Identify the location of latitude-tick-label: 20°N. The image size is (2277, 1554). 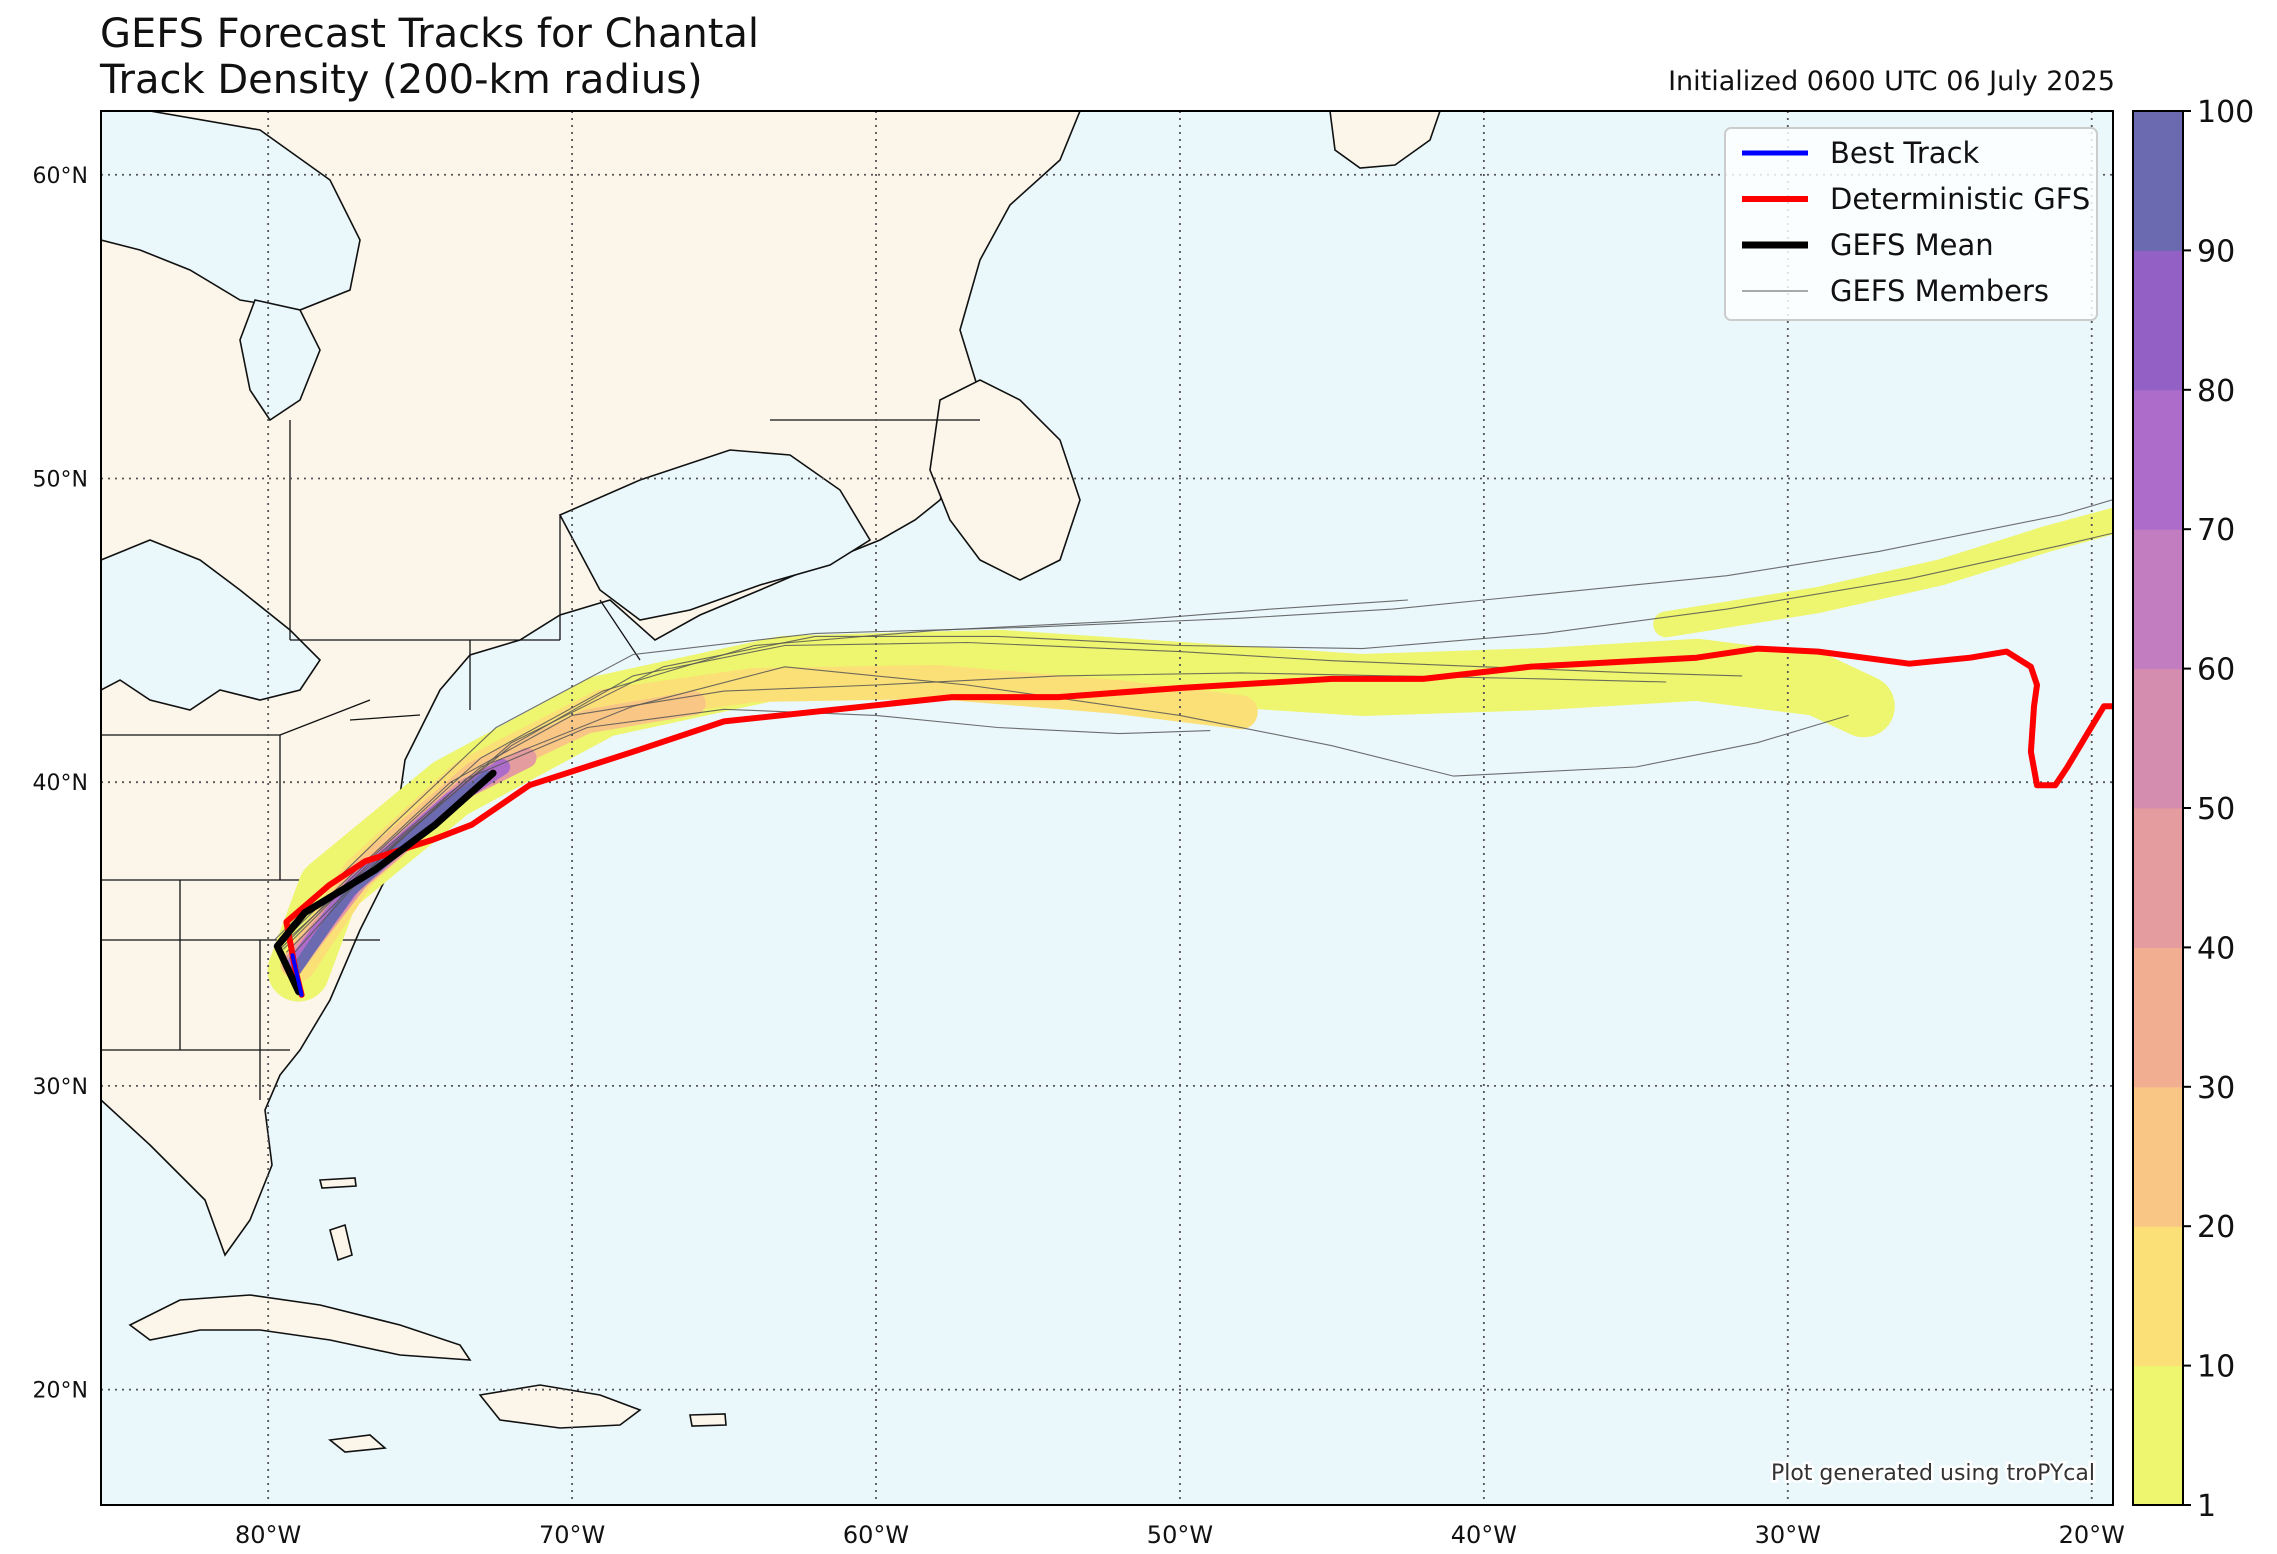
(60, 1391).